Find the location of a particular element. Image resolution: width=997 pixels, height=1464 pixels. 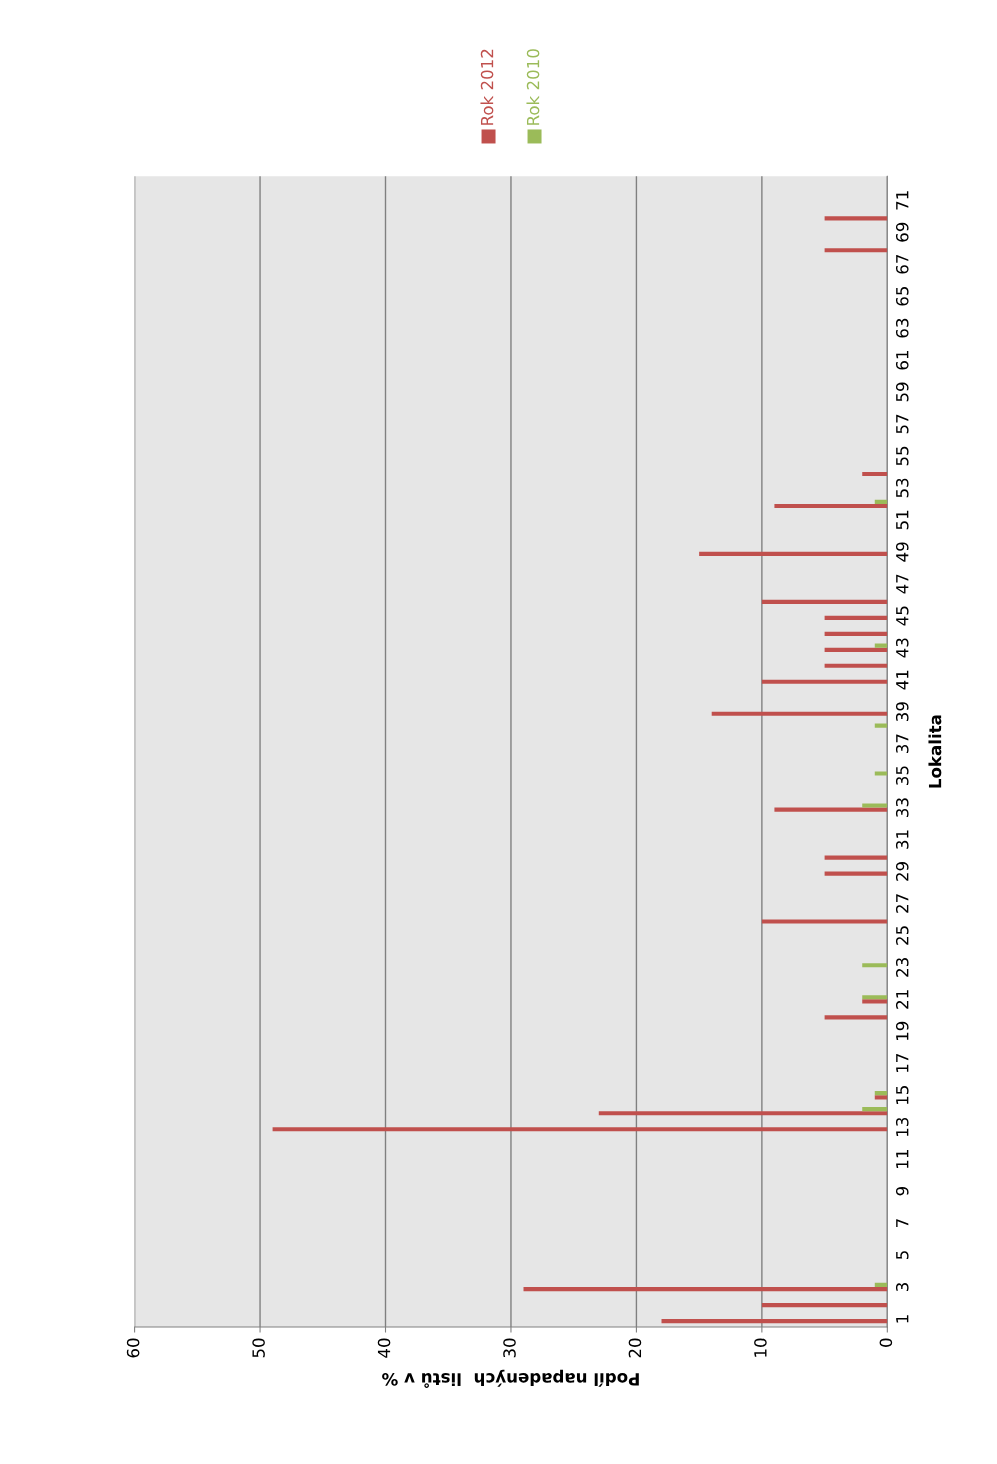

y-tick-label: 17 is located at coordinates (902, 1063).